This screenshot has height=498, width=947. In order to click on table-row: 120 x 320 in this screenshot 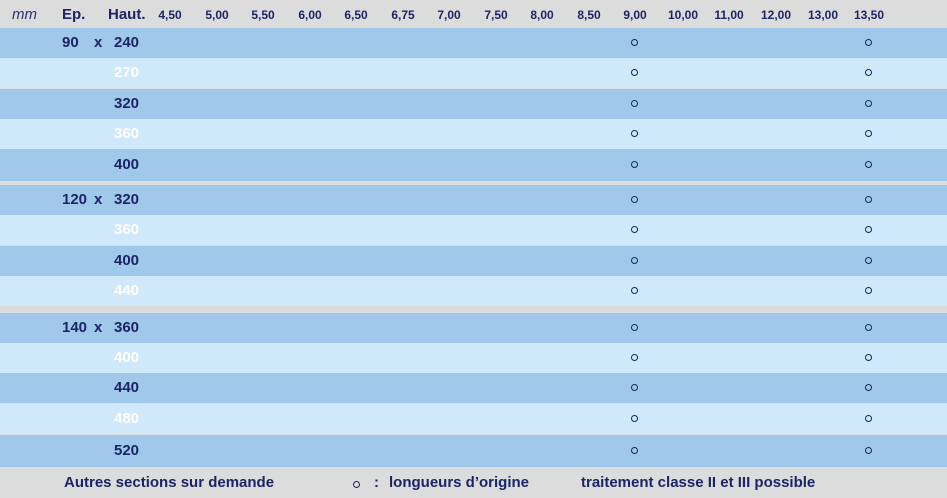, I will do `click(473, 200)`.